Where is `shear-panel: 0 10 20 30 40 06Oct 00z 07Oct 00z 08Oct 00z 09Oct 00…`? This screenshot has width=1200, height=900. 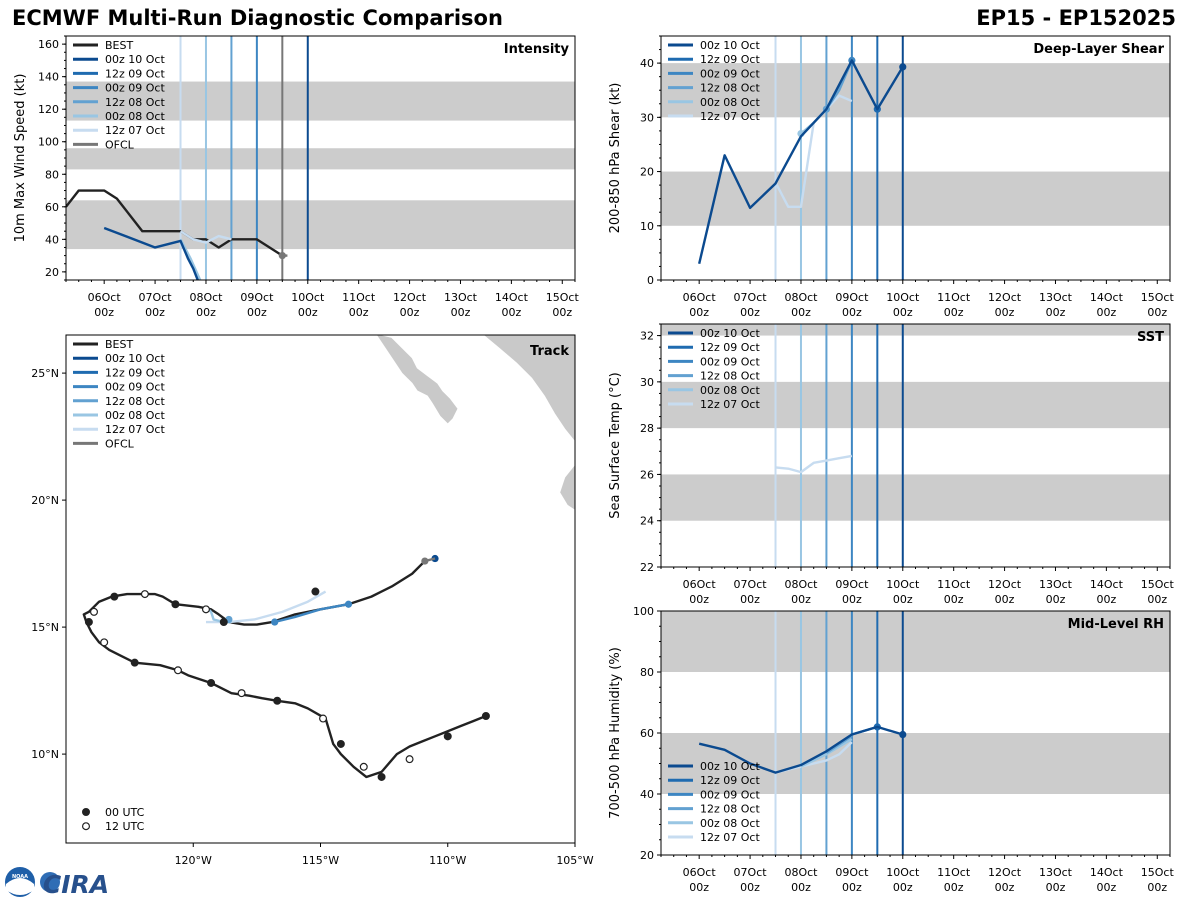 shear-panel: 0 10 20 30 40 06Oct 00z 07Oct 00z 08Oct 00z 09Oct 00… is located at coordinates (891, 177).